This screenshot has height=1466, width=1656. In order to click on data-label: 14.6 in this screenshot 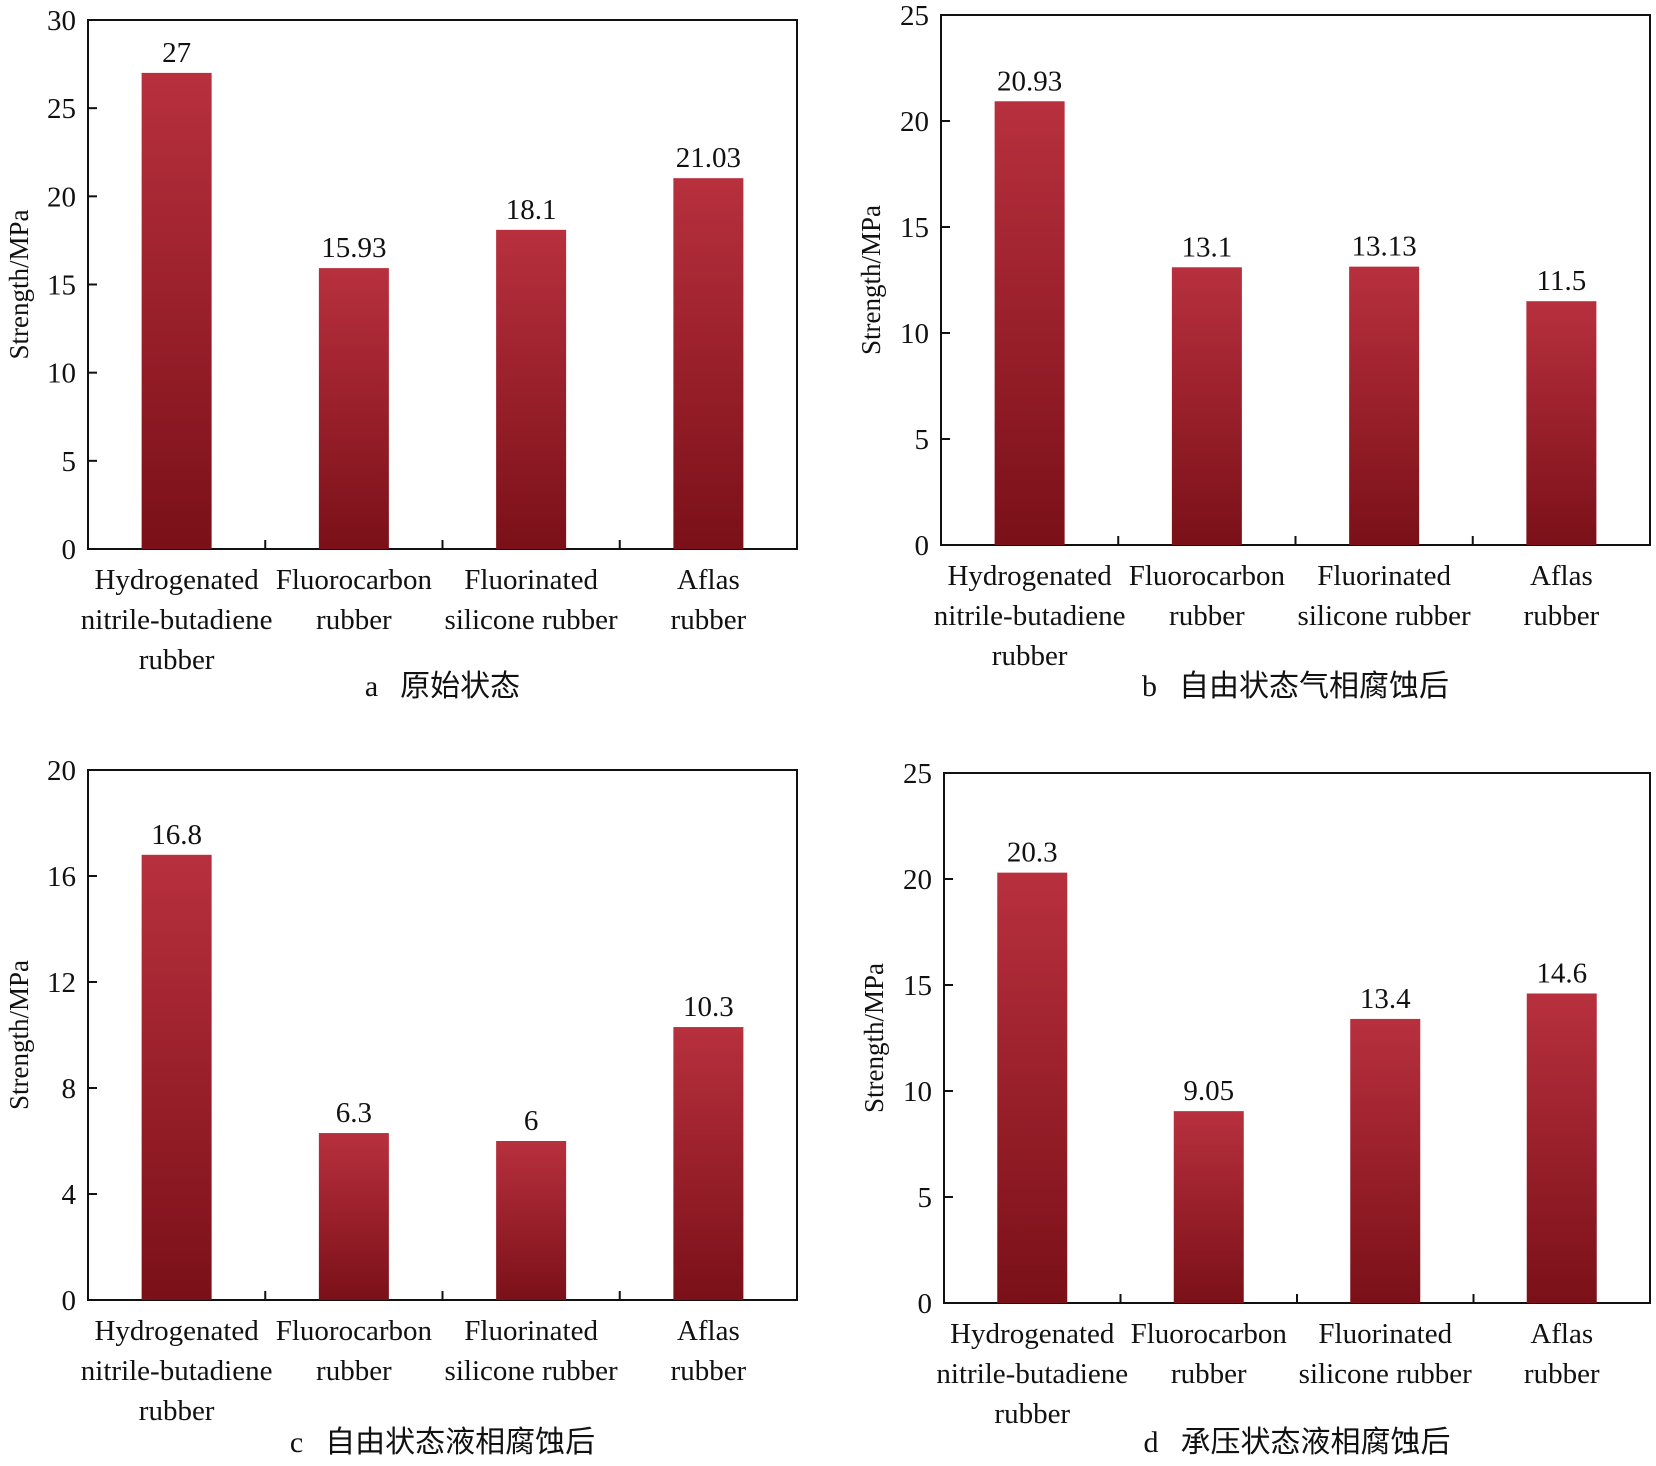, I will do `click(1561, 973)`.